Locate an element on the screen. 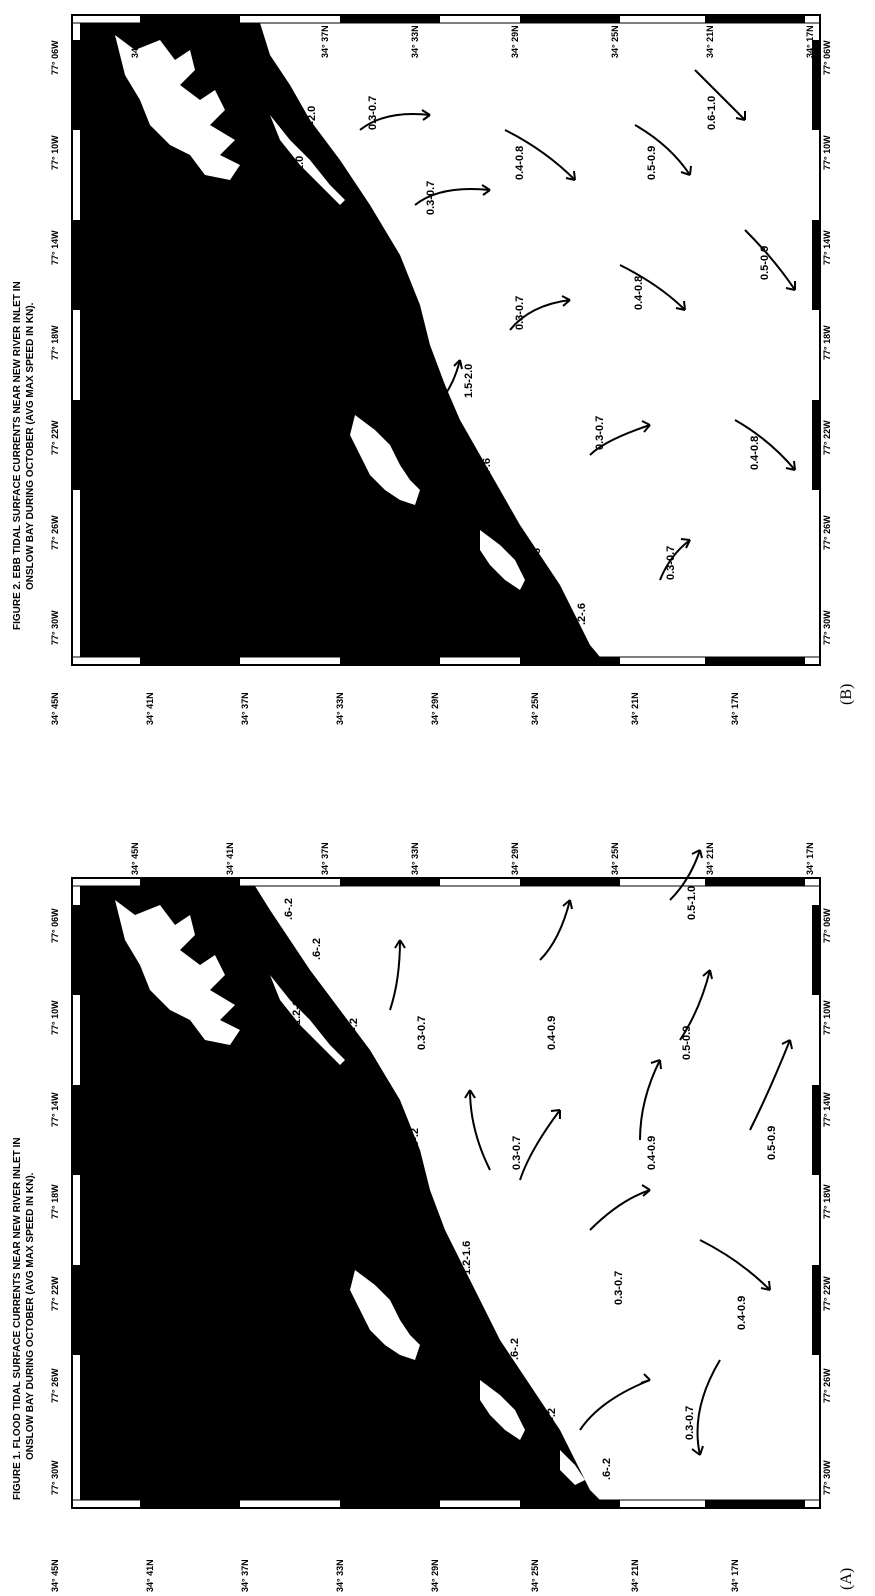  panel-b-lat-right-1: 34° 41N is located at coordinates (230, 41).